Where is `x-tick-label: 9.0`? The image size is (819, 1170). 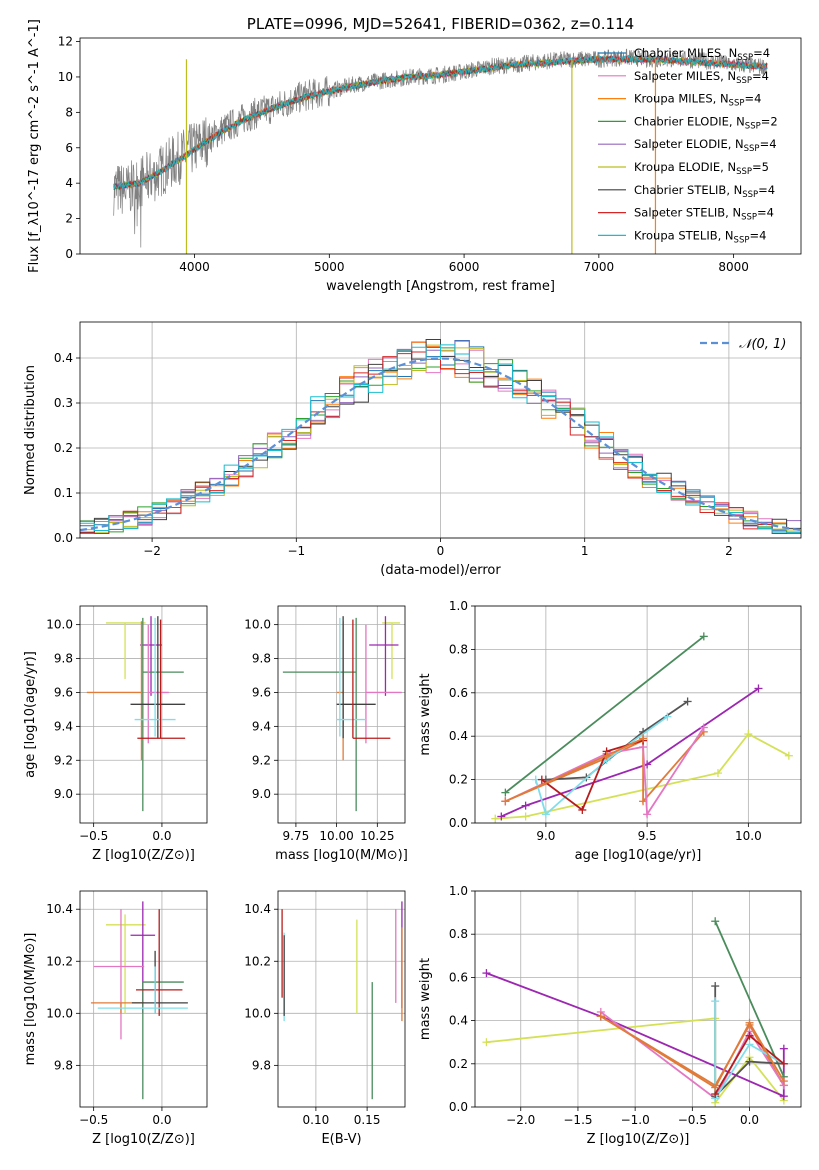 x-tick-label: 9.0 is located at coordinates (545, 836).